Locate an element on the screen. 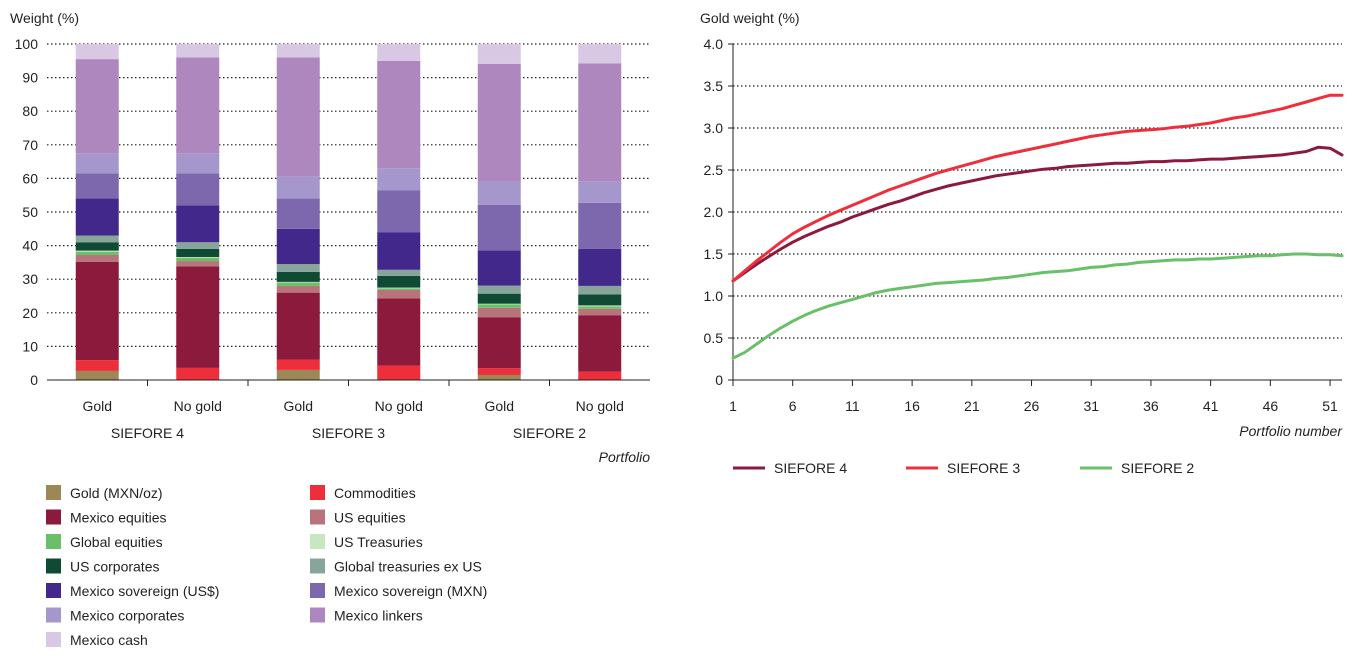  left-y-tick-label: 100 is located at coordinates (27, 44).